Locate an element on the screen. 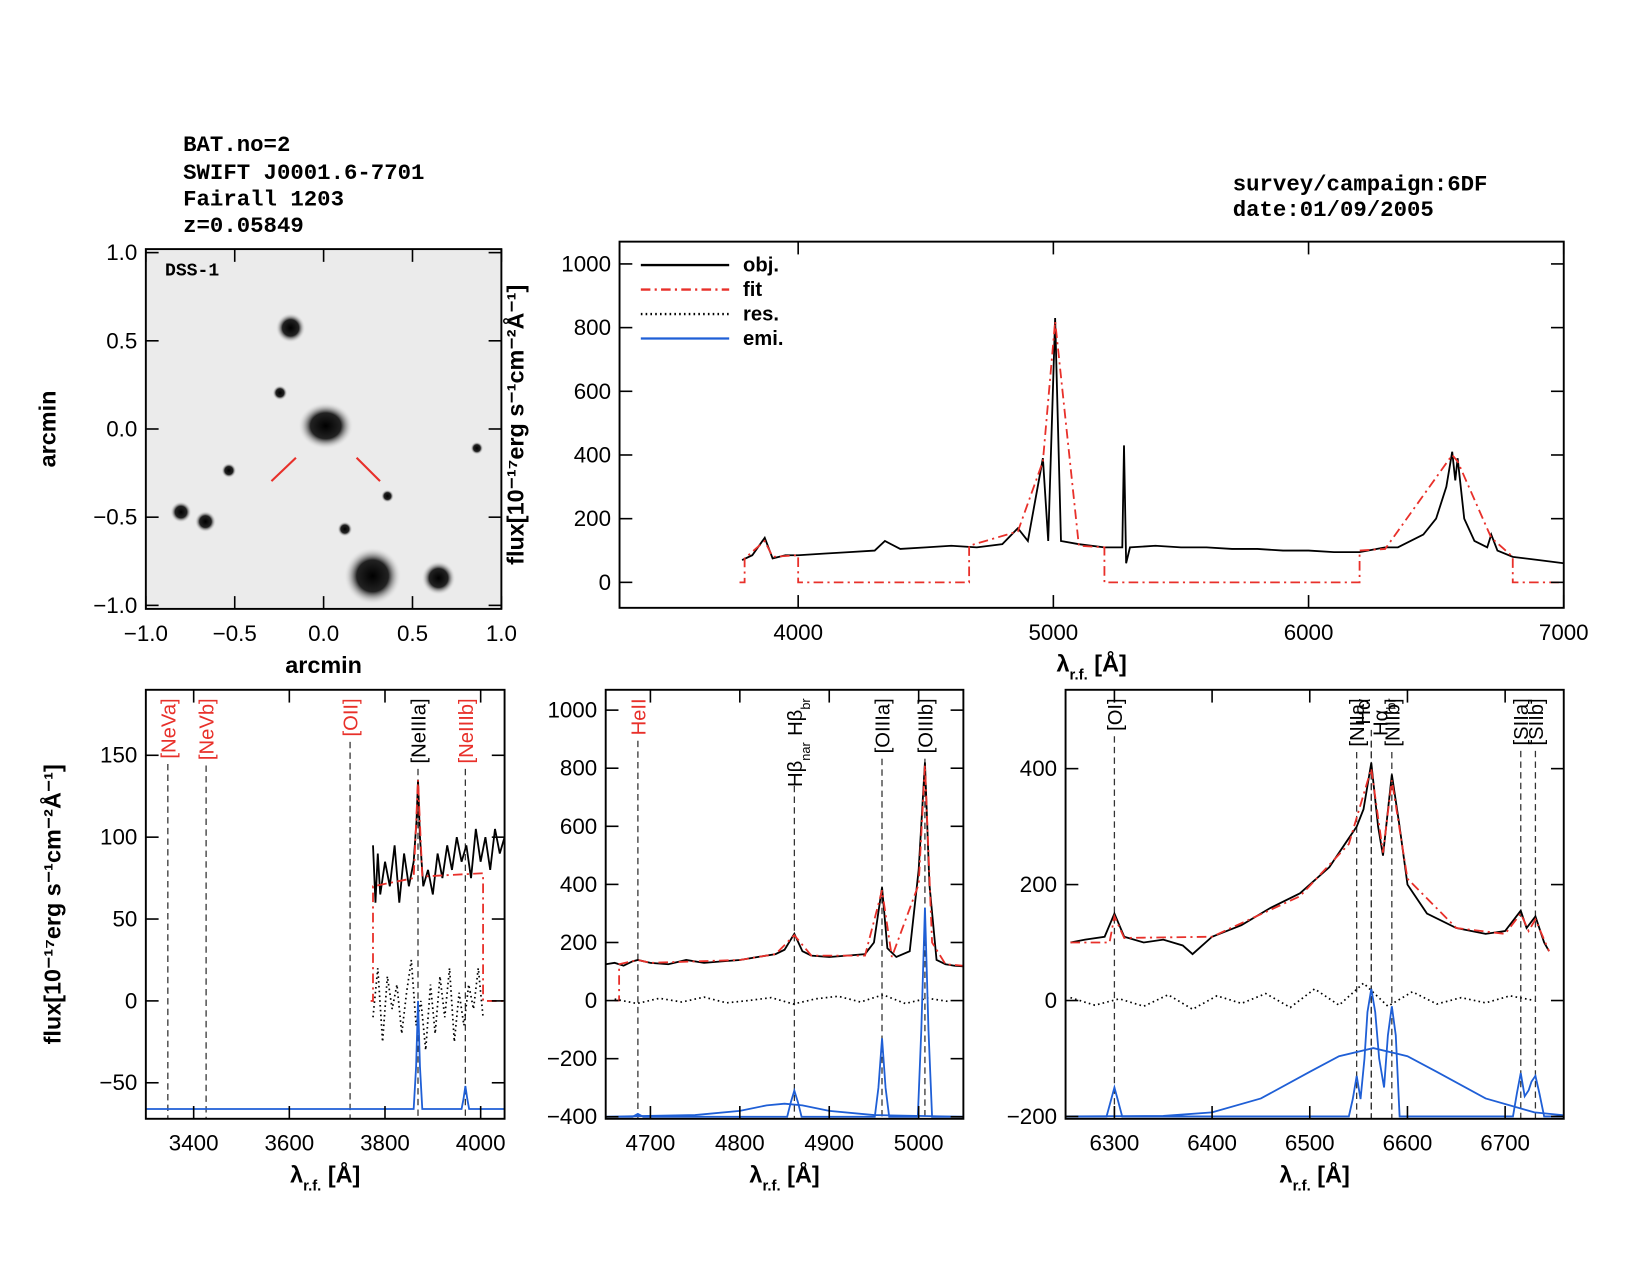 This screenshot has width=1650, height=1275. y-tick-label: −0.5 is located at coordinates (115, 517).